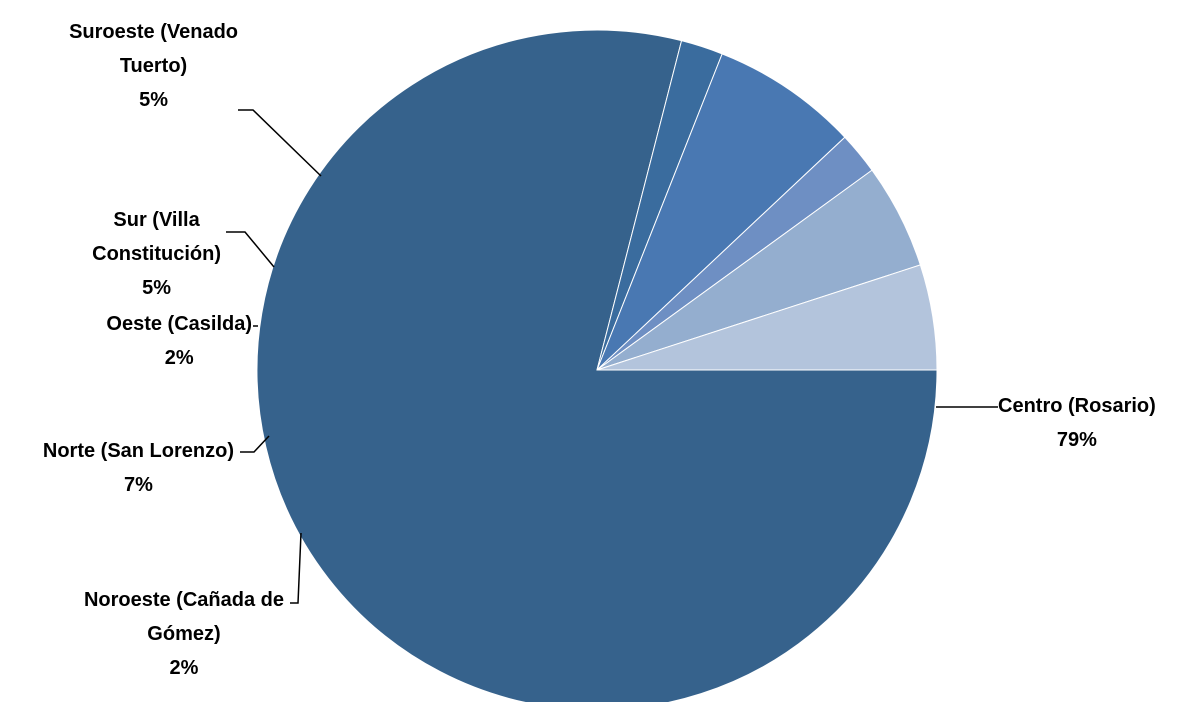  What do you see at coordinates (179, 341) in the screenshot?
I see `slice-label: Oeste (Casilda) 2%` at bounding box center [179, 341].